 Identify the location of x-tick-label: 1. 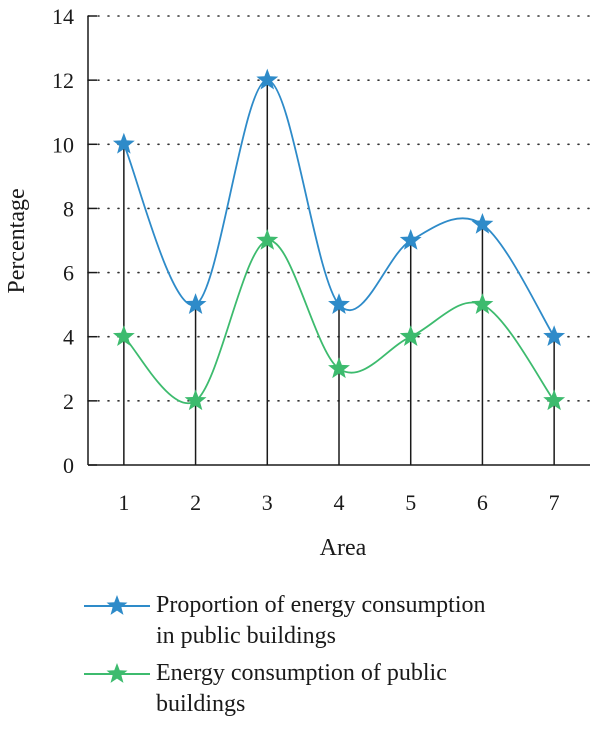
(123, 502).